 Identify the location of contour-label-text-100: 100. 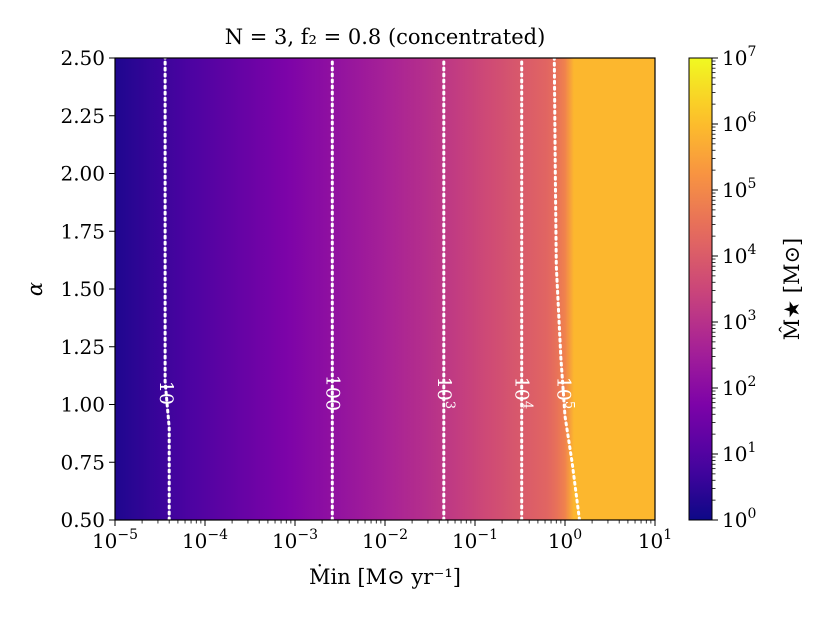
(332, 393).